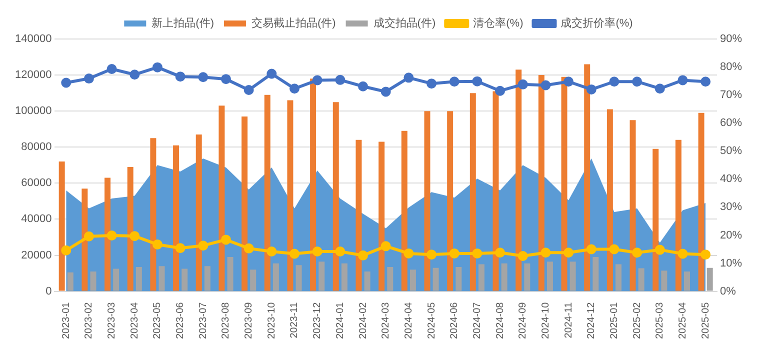 The height and width of the screenshot is (350, 757). Describe the element at coordinates (363, 321) in the screenshot. I see `x-tick-label: 2024-02` at that location.